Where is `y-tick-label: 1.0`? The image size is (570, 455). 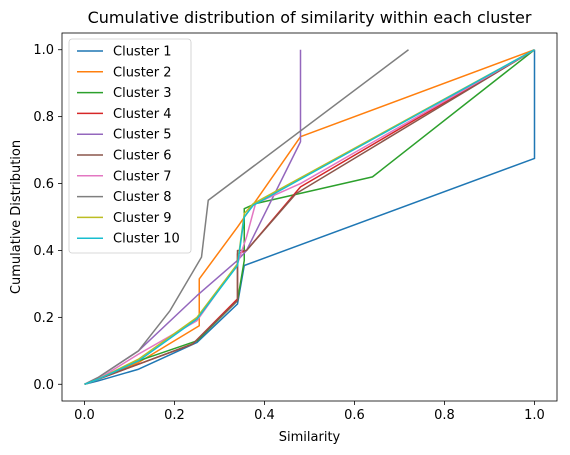
y-tick-label: 1.0 is located at coordinates (43, 50).